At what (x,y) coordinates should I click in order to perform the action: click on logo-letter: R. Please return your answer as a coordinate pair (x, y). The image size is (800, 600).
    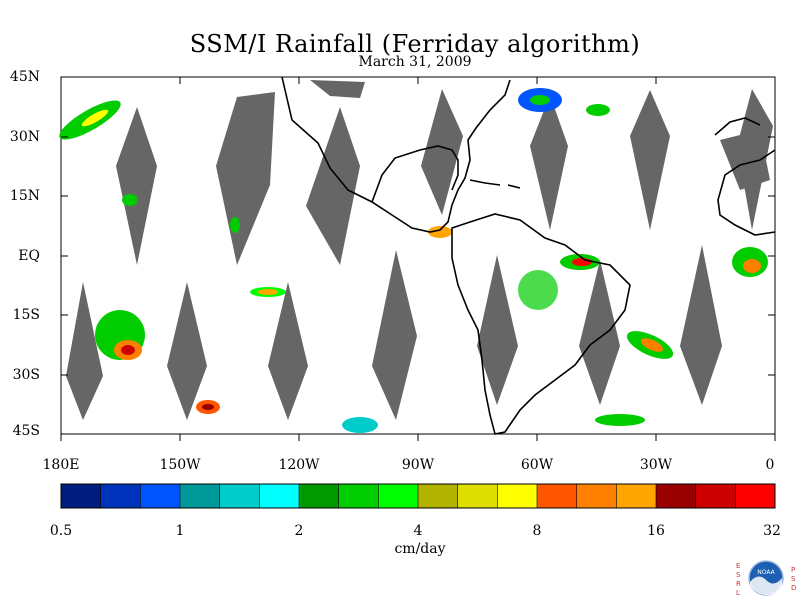
    Looking at the image, I should click on (738, 584).